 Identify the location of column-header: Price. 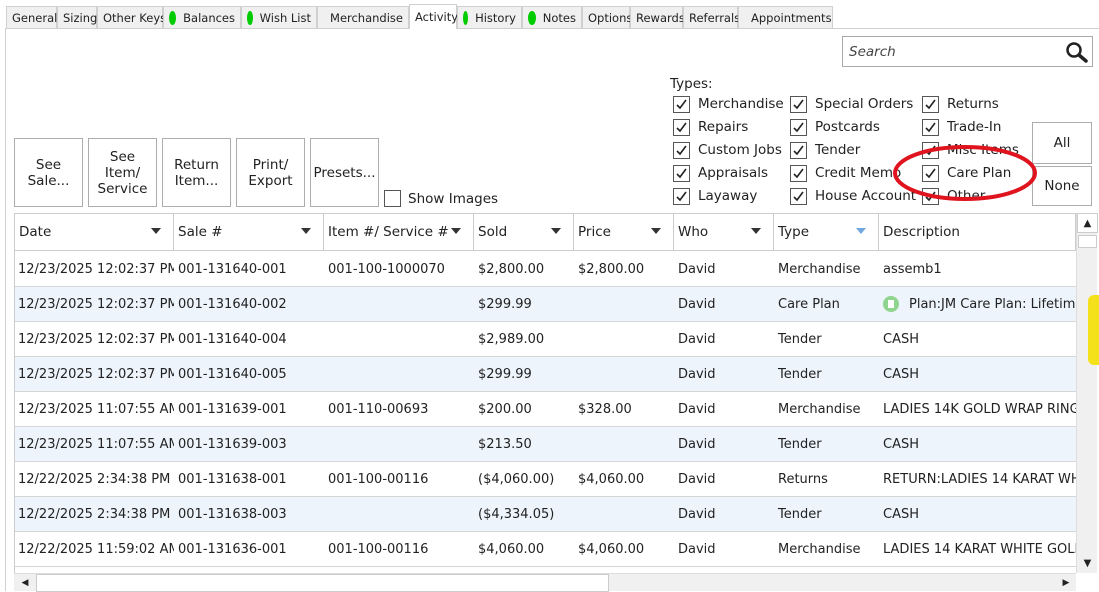
(624, 232).